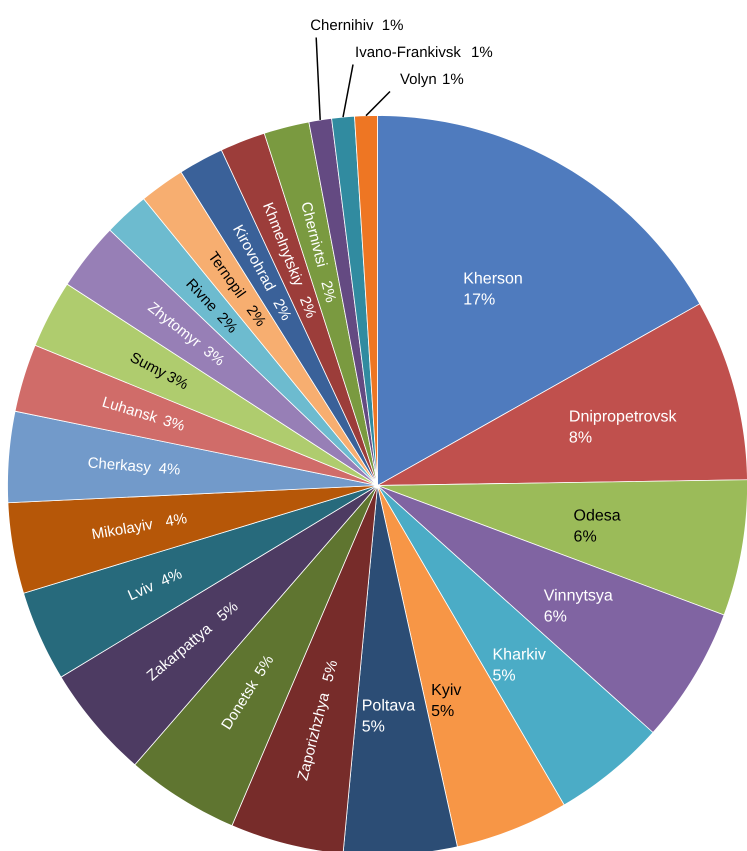  What do you see at coordinates (493, 279) in the screenshot?
I see `slice-label: Kherson` at bounding box center [493, 279].